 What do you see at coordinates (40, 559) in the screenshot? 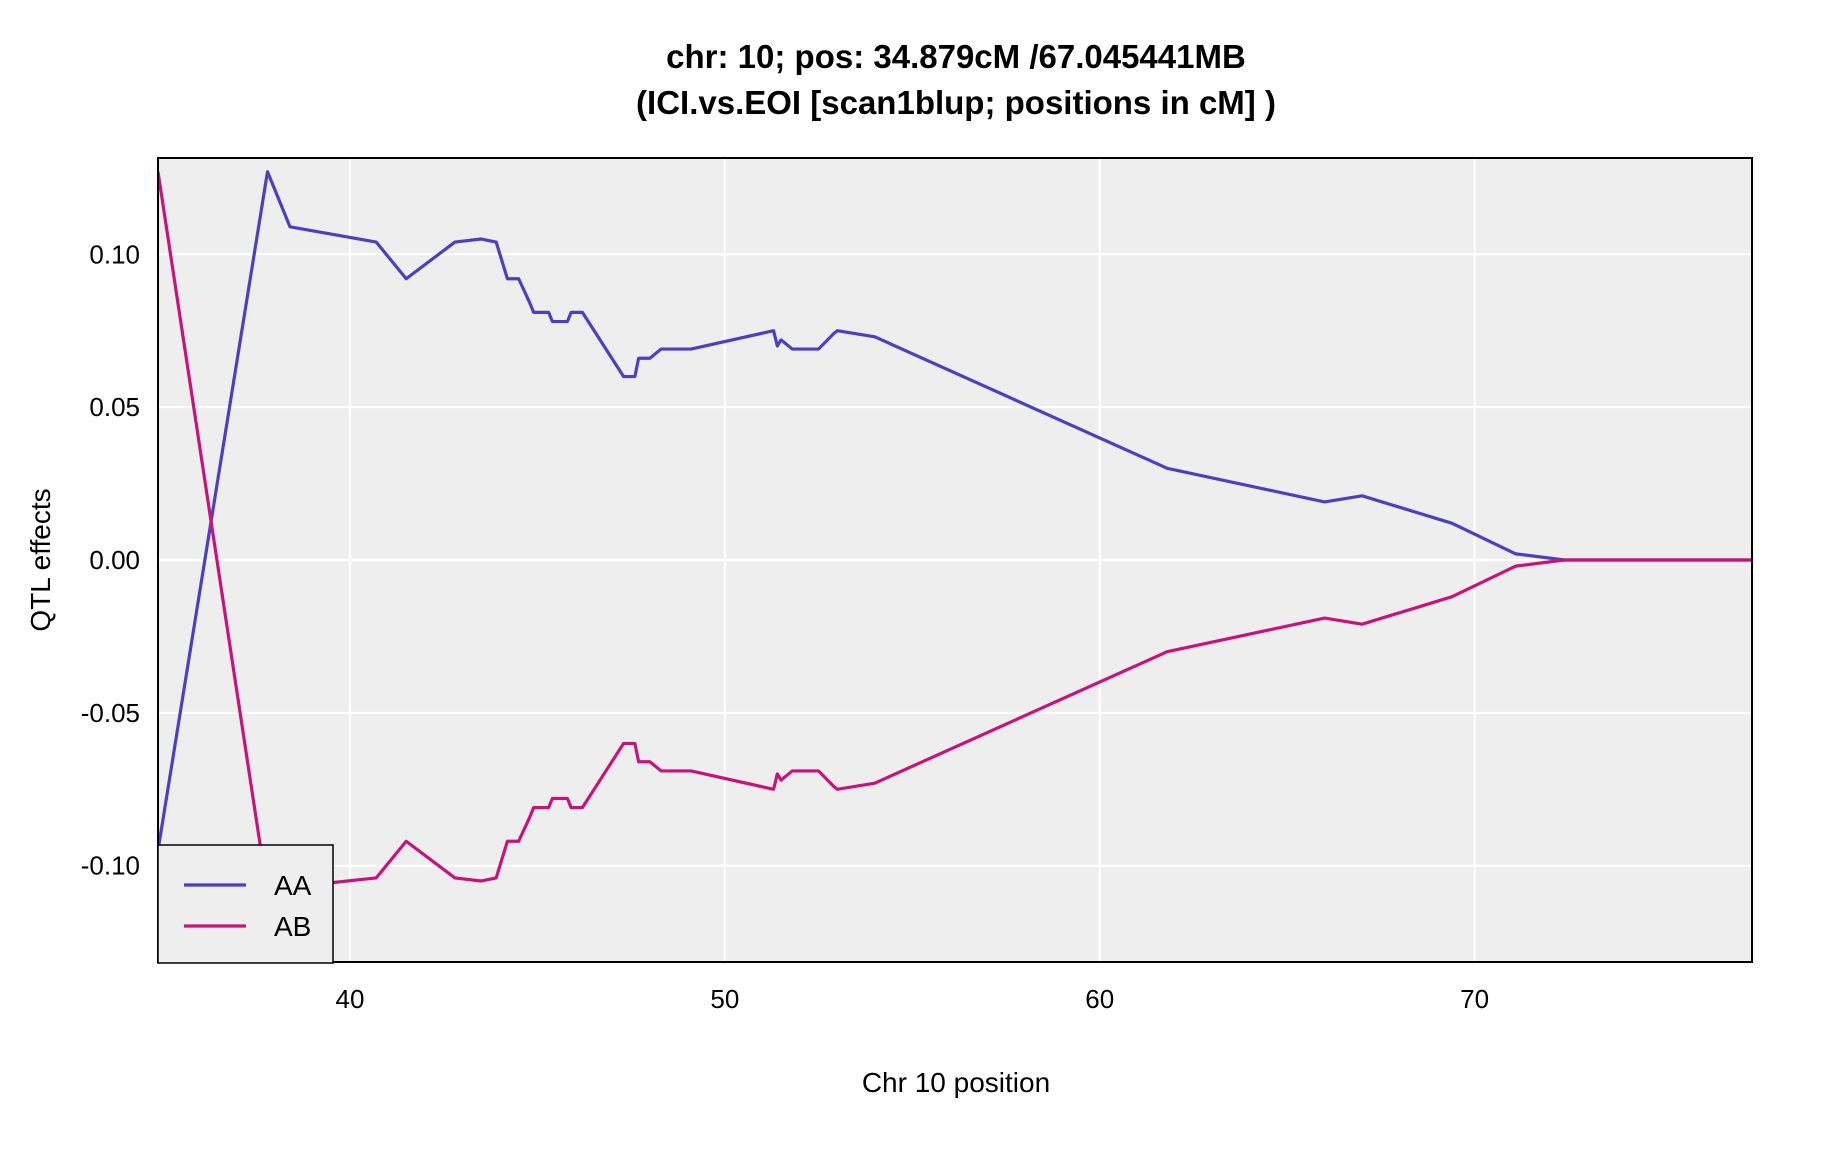
I see `y-axis-label: QTL effects` at bounding box center [40, 559].